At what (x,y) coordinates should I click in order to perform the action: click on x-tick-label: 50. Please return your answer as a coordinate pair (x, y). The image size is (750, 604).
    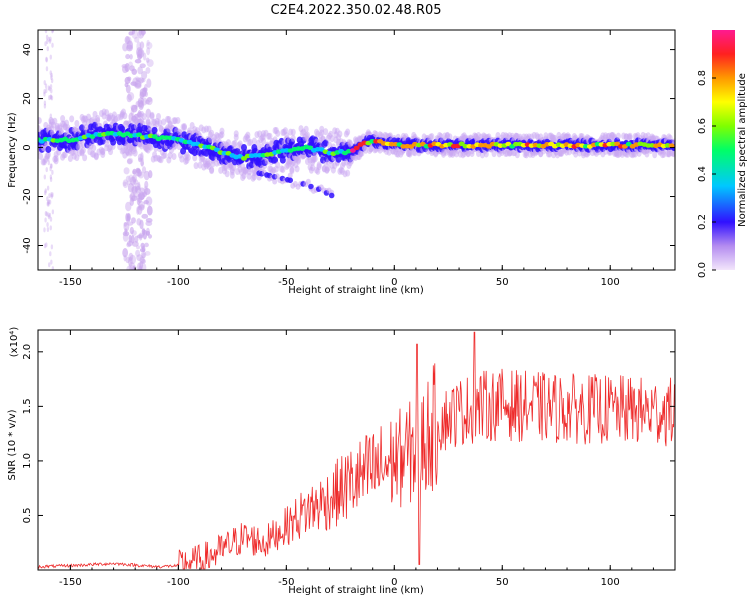
    Looking at the image, I should click on (502, 582).